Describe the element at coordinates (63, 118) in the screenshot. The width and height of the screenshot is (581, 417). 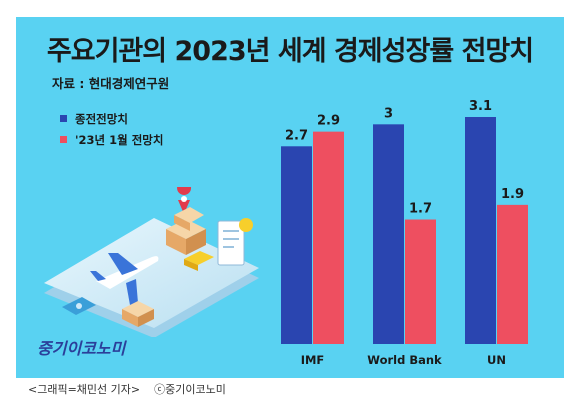
I see `legend-swatch-previous` at that location.